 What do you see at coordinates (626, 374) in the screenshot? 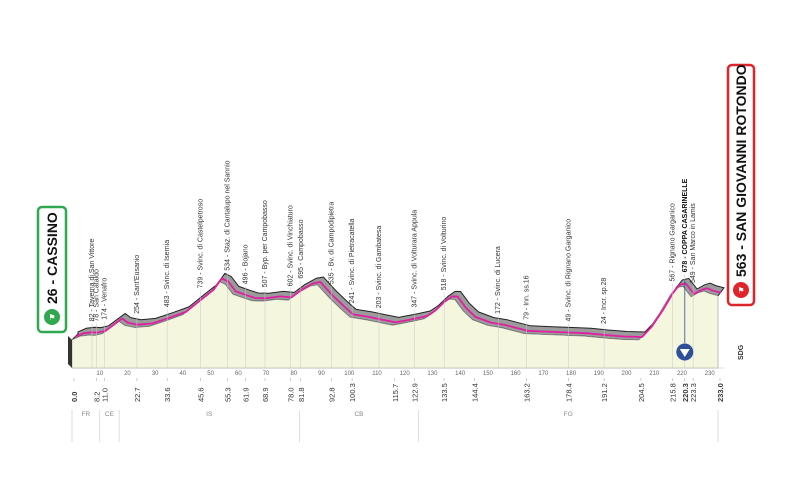
I see `x-axis-tick-label: 200` at bounding box center [626, 374].